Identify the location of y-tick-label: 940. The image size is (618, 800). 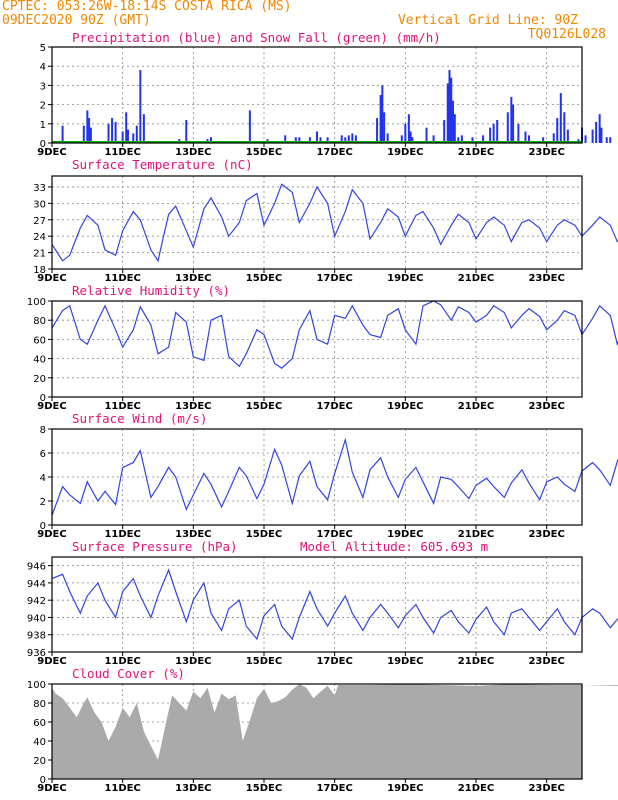
(36, 618).